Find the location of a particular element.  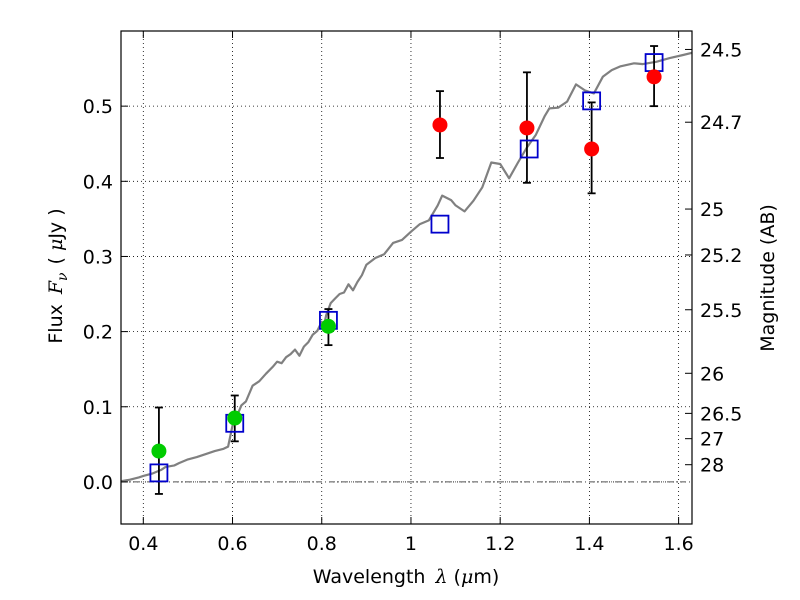

x-tick-label: 1.4 is located at coordinates (589, 544).